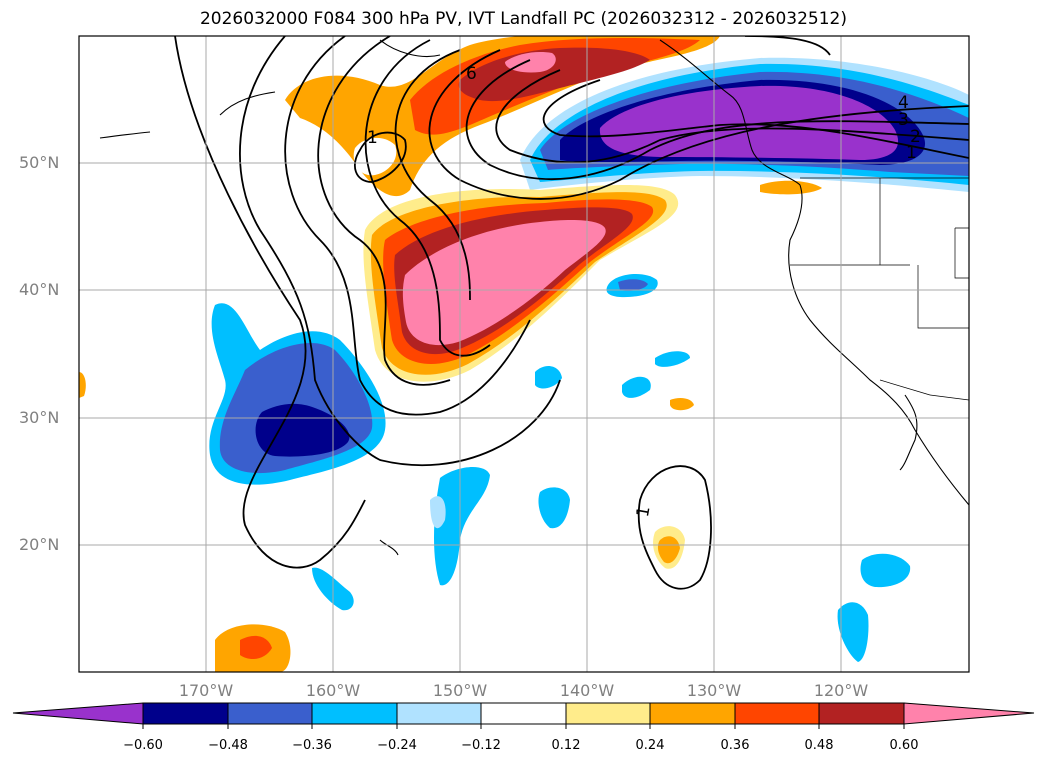 This screenshot has width=1047, height=765. I want to click on colorbar-tick: 0.12, so click(566, 745).